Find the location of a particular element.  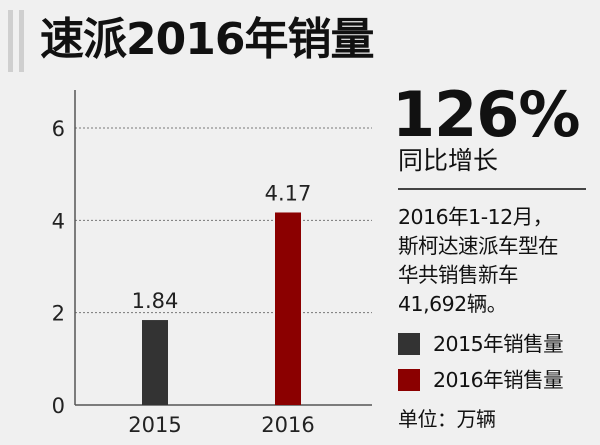

legend-label: 2015年销售量 is located at coordinates (498, 344).